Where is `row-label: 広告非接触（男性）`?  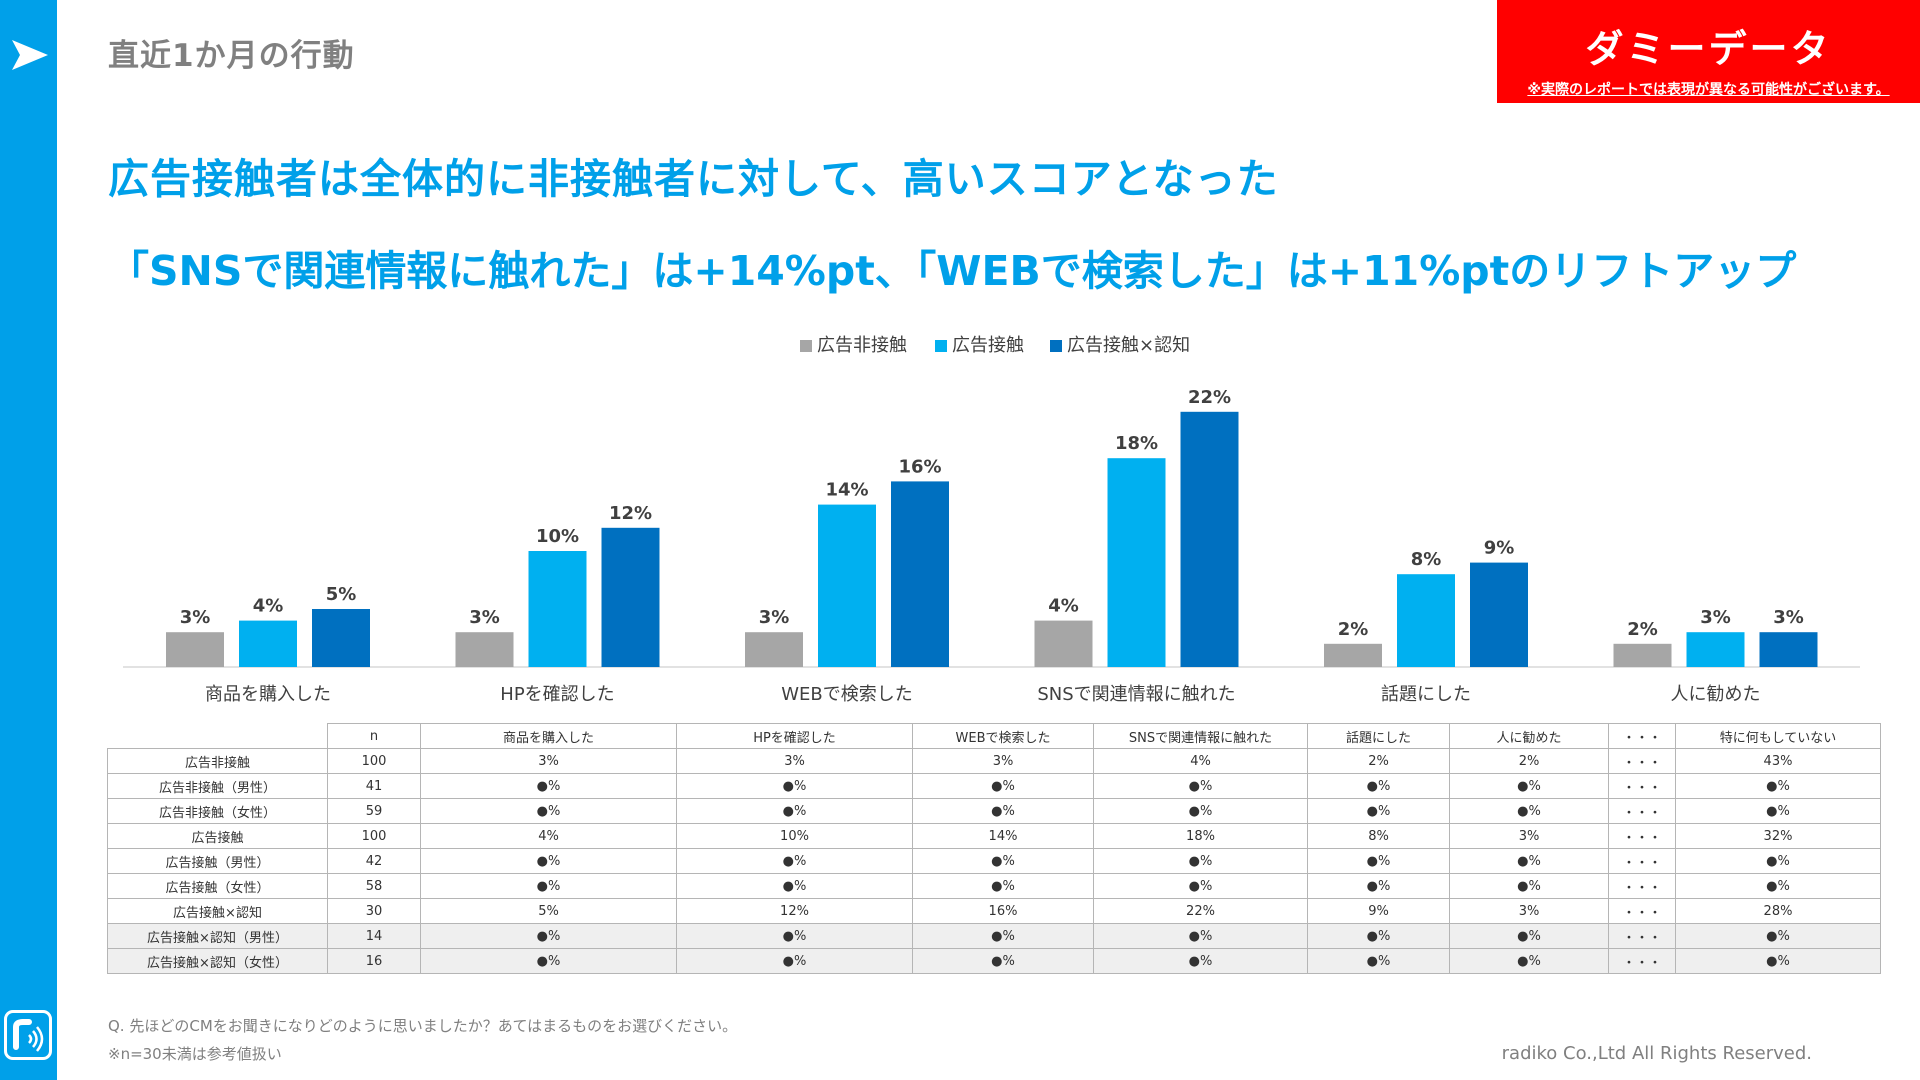 row-label: 広告非接触（男性） is located at coordinates (217, 786).